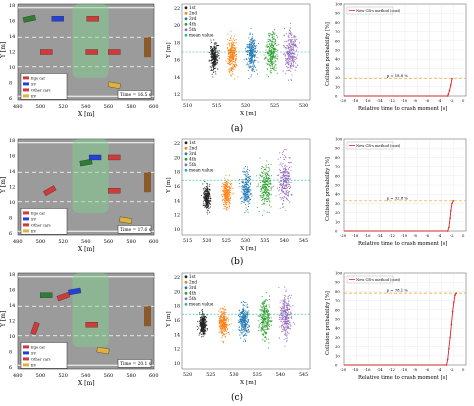 This screenshot has width=474, height=406. Describe the element at coordinates (246, 189) in the screenshot. I see `cluster-3rd` at that location.